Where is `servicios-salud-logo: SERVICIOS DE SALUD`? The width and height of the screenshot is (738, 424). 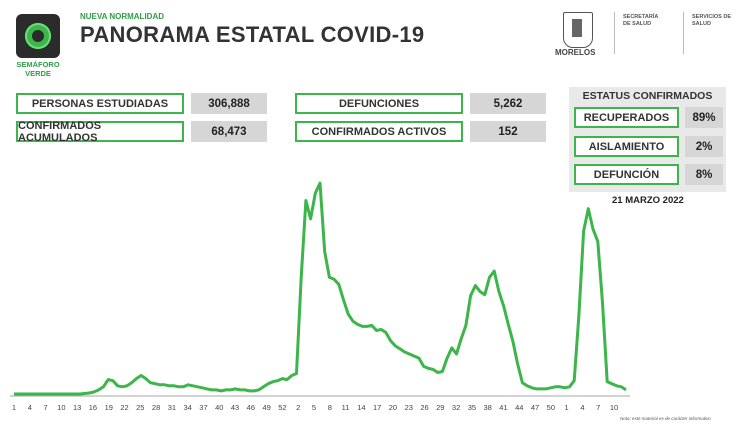
servicios-salud-logo: SERVICIOS DE SALUD is located at coordinates (712, 20).